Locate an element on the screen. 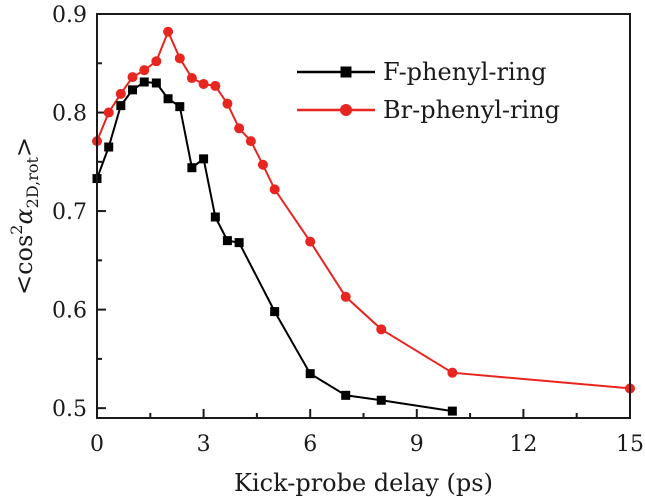 The image size is (645, 497). y-axis-title: <cos2α2D,rot> is located at coordinates (24, 216).